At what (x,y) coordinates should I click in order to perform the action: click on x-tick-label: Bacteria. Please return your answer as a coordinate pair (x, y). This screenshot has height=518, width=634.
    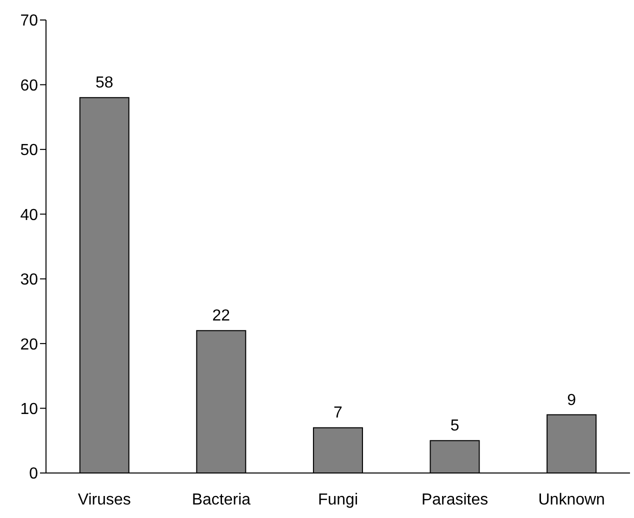
    Looking at the image, I should click on (221, 499).